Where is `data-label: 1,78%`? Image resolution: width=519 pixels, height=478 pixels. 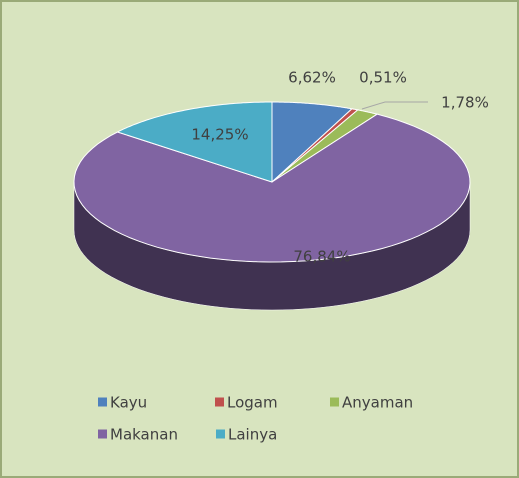 data-label: 1,78% is located at coordinates (465, 103).